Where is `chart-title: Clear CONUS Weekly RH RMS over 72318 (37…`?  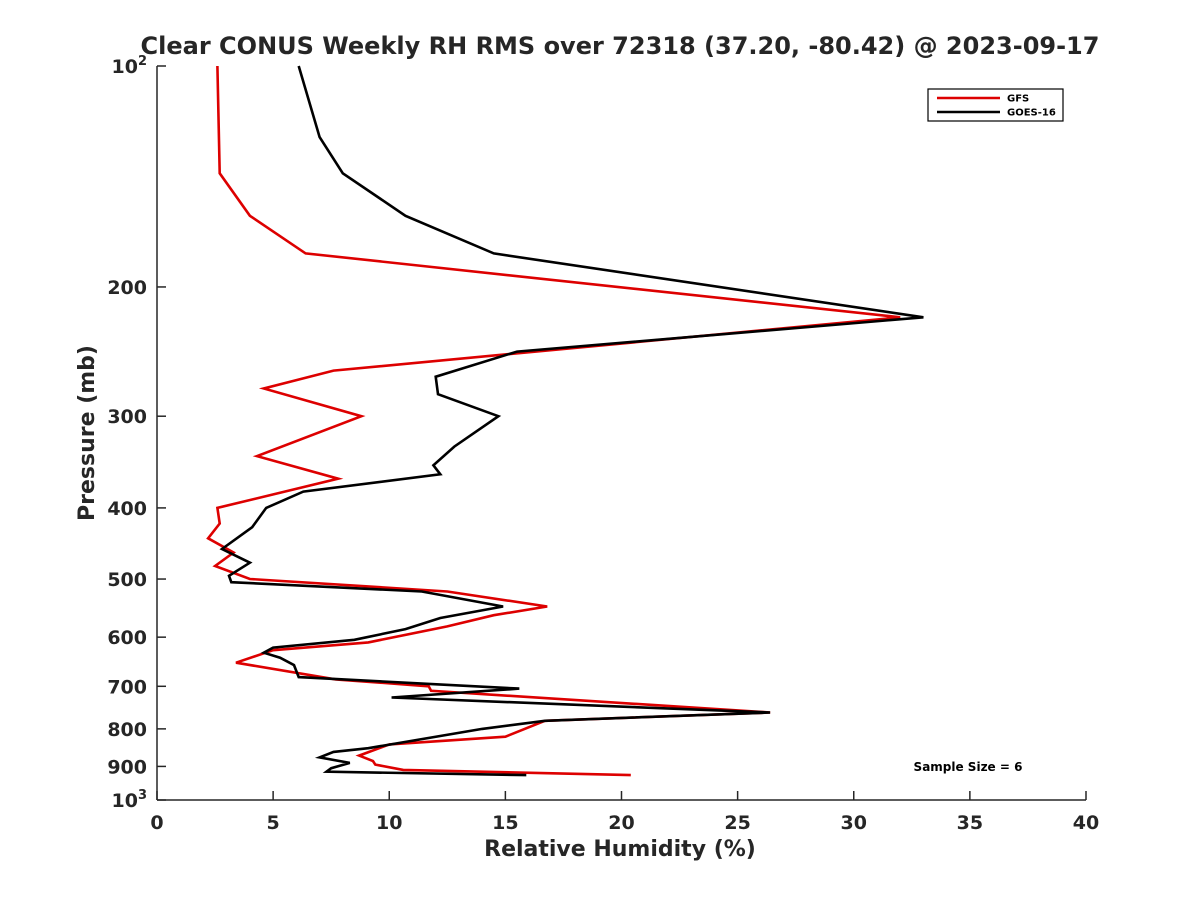 chart-title: Clear CONUS Weekly RH RMS over 72318 (37… is located at coordinates (620, 46).